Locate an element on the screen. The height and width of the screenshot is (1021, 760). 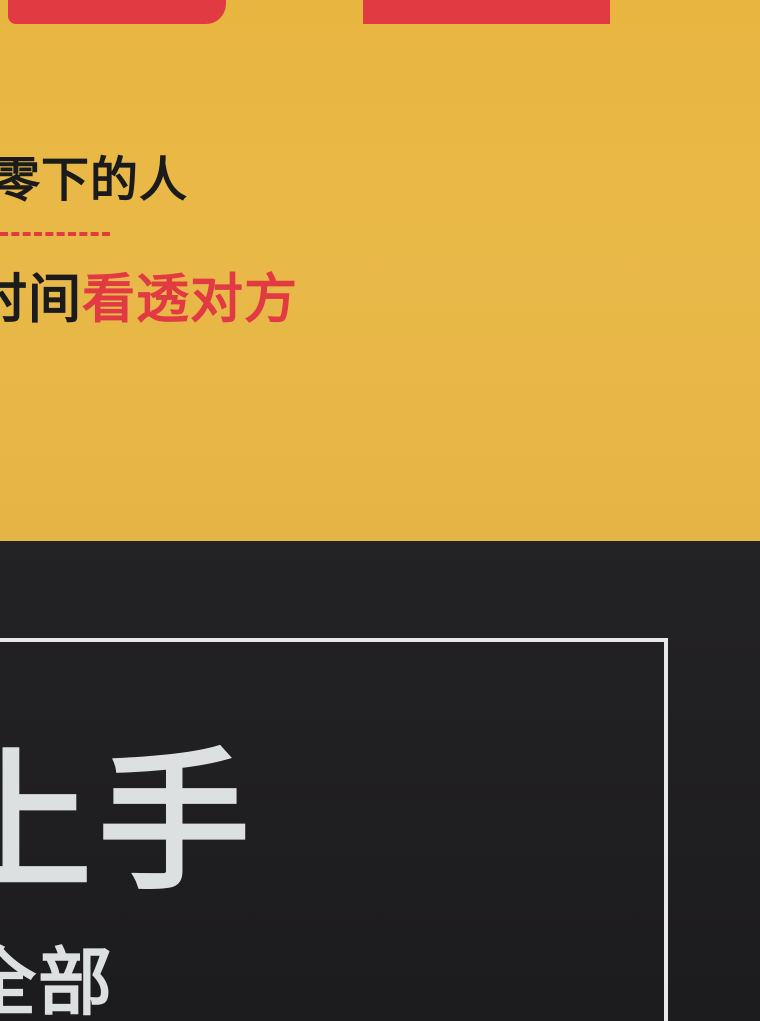
red-title-fragment-left is located at coordinates (117, 12).